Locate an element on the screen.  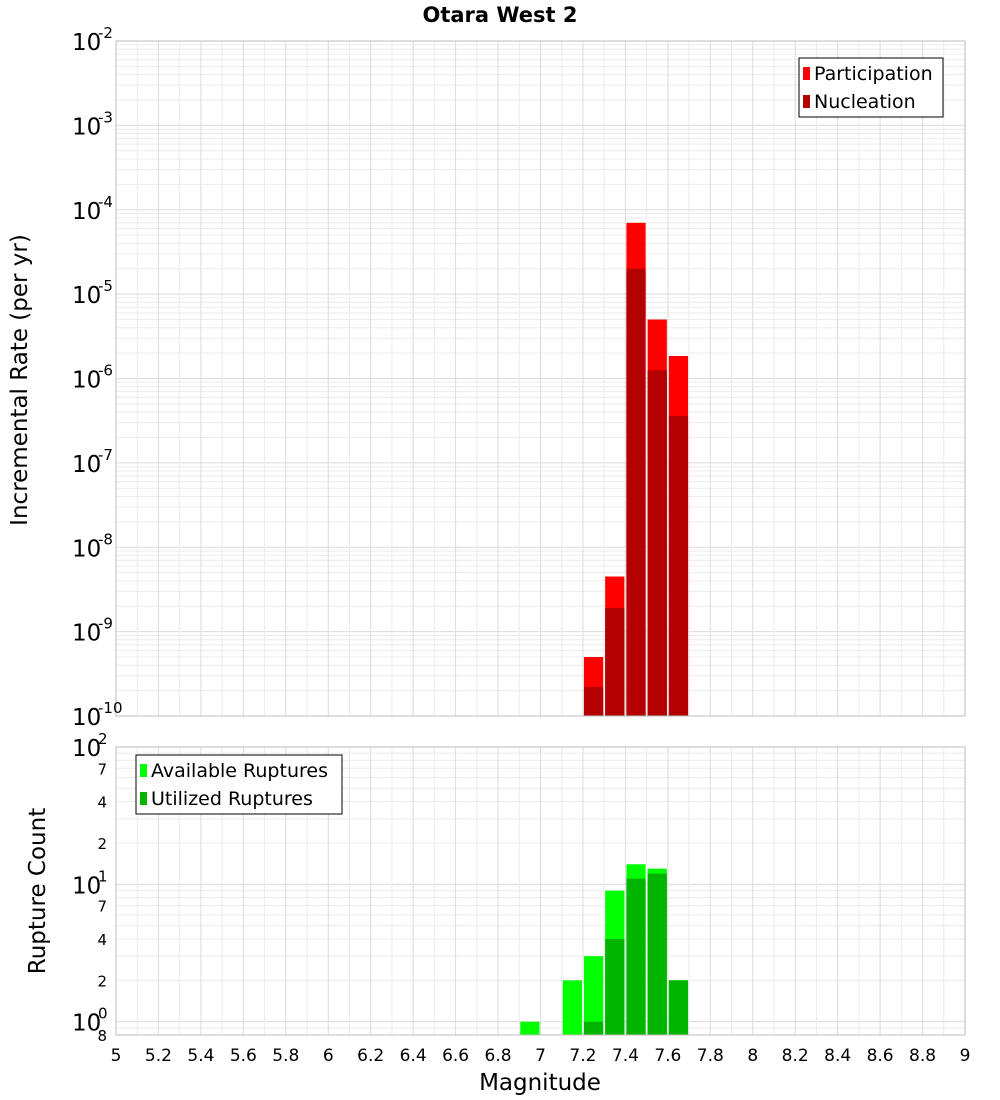
x-tick-label: 8 is located at coordinates (752, 1056).